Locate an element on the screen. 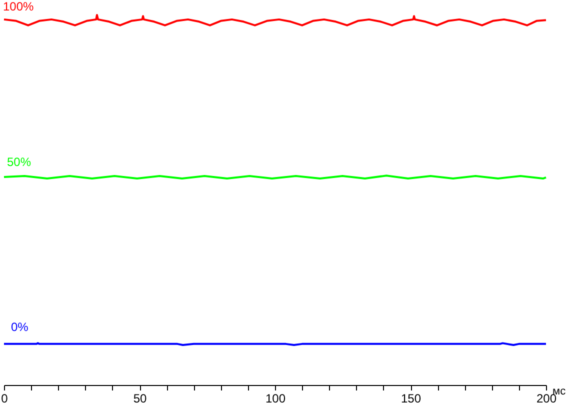 The height and width of the screenshot is (412, 569). series-label: 100% is located at coordinates (18, 7).